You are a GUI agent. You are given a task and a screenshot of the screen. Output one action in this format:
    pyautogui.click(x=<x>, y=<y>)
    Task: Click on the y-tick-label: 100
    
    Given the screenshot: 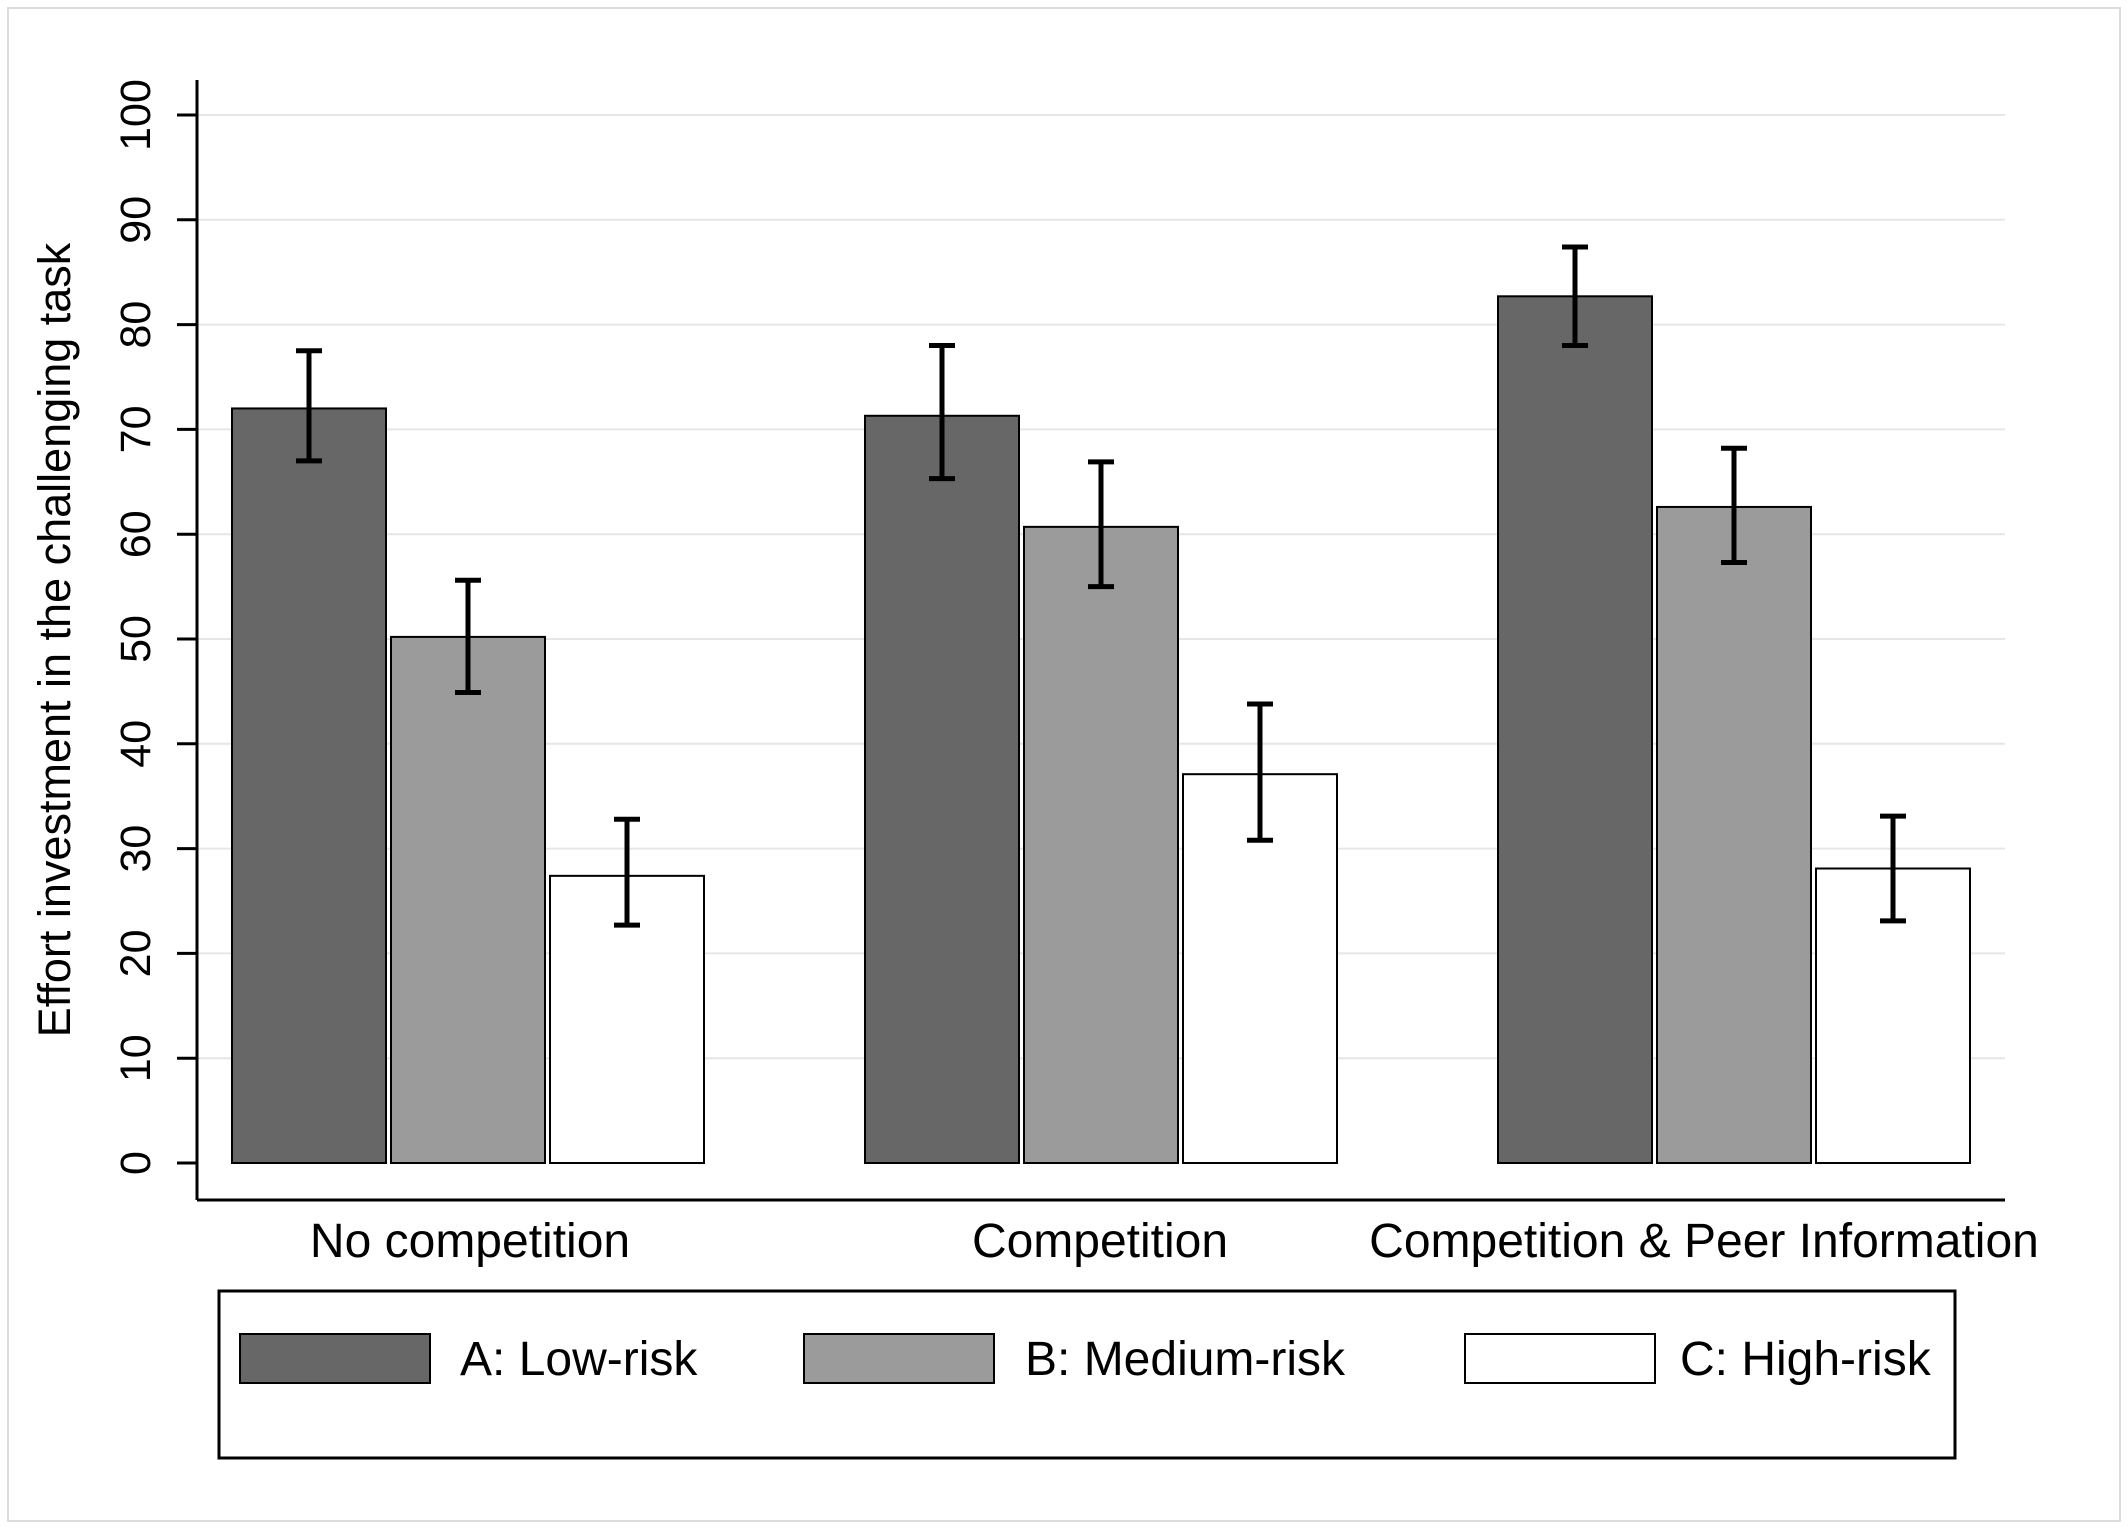 What is the action you would take?
    pyautogui.click(x=136, y=115)
    